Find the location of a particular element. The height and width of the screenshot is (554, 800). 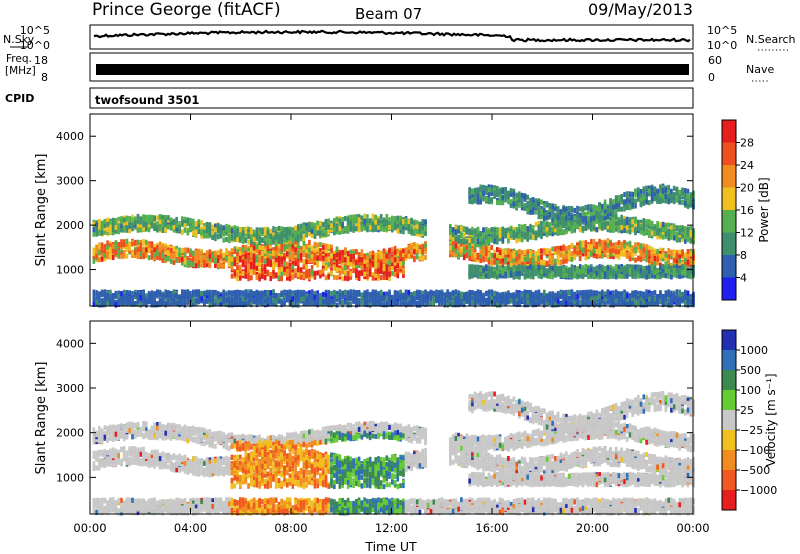

nave-label: Nave is located at coordinates (760, 69).